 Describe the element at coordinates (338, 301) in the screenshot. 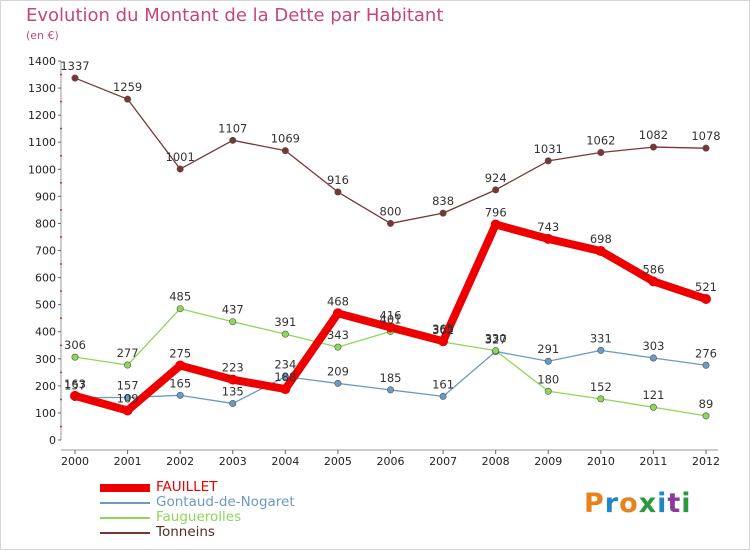

I see `data-label-fauillet: 468` at that location.